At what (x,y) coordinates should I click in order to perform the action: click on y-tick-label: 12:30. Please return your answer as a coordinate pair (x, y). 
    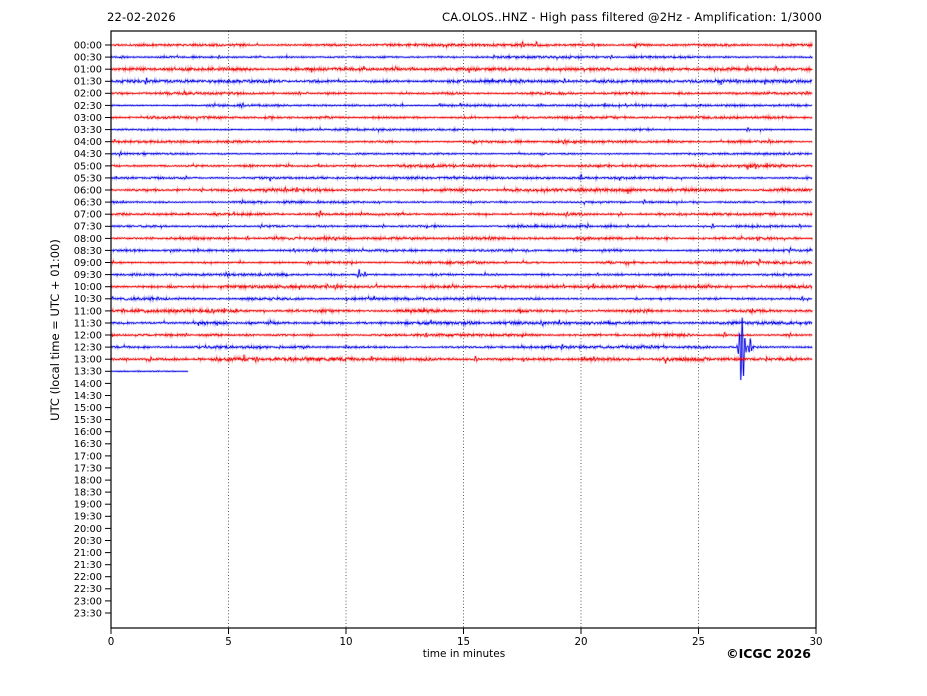
    Looking at the image, I should click on (88, 348).